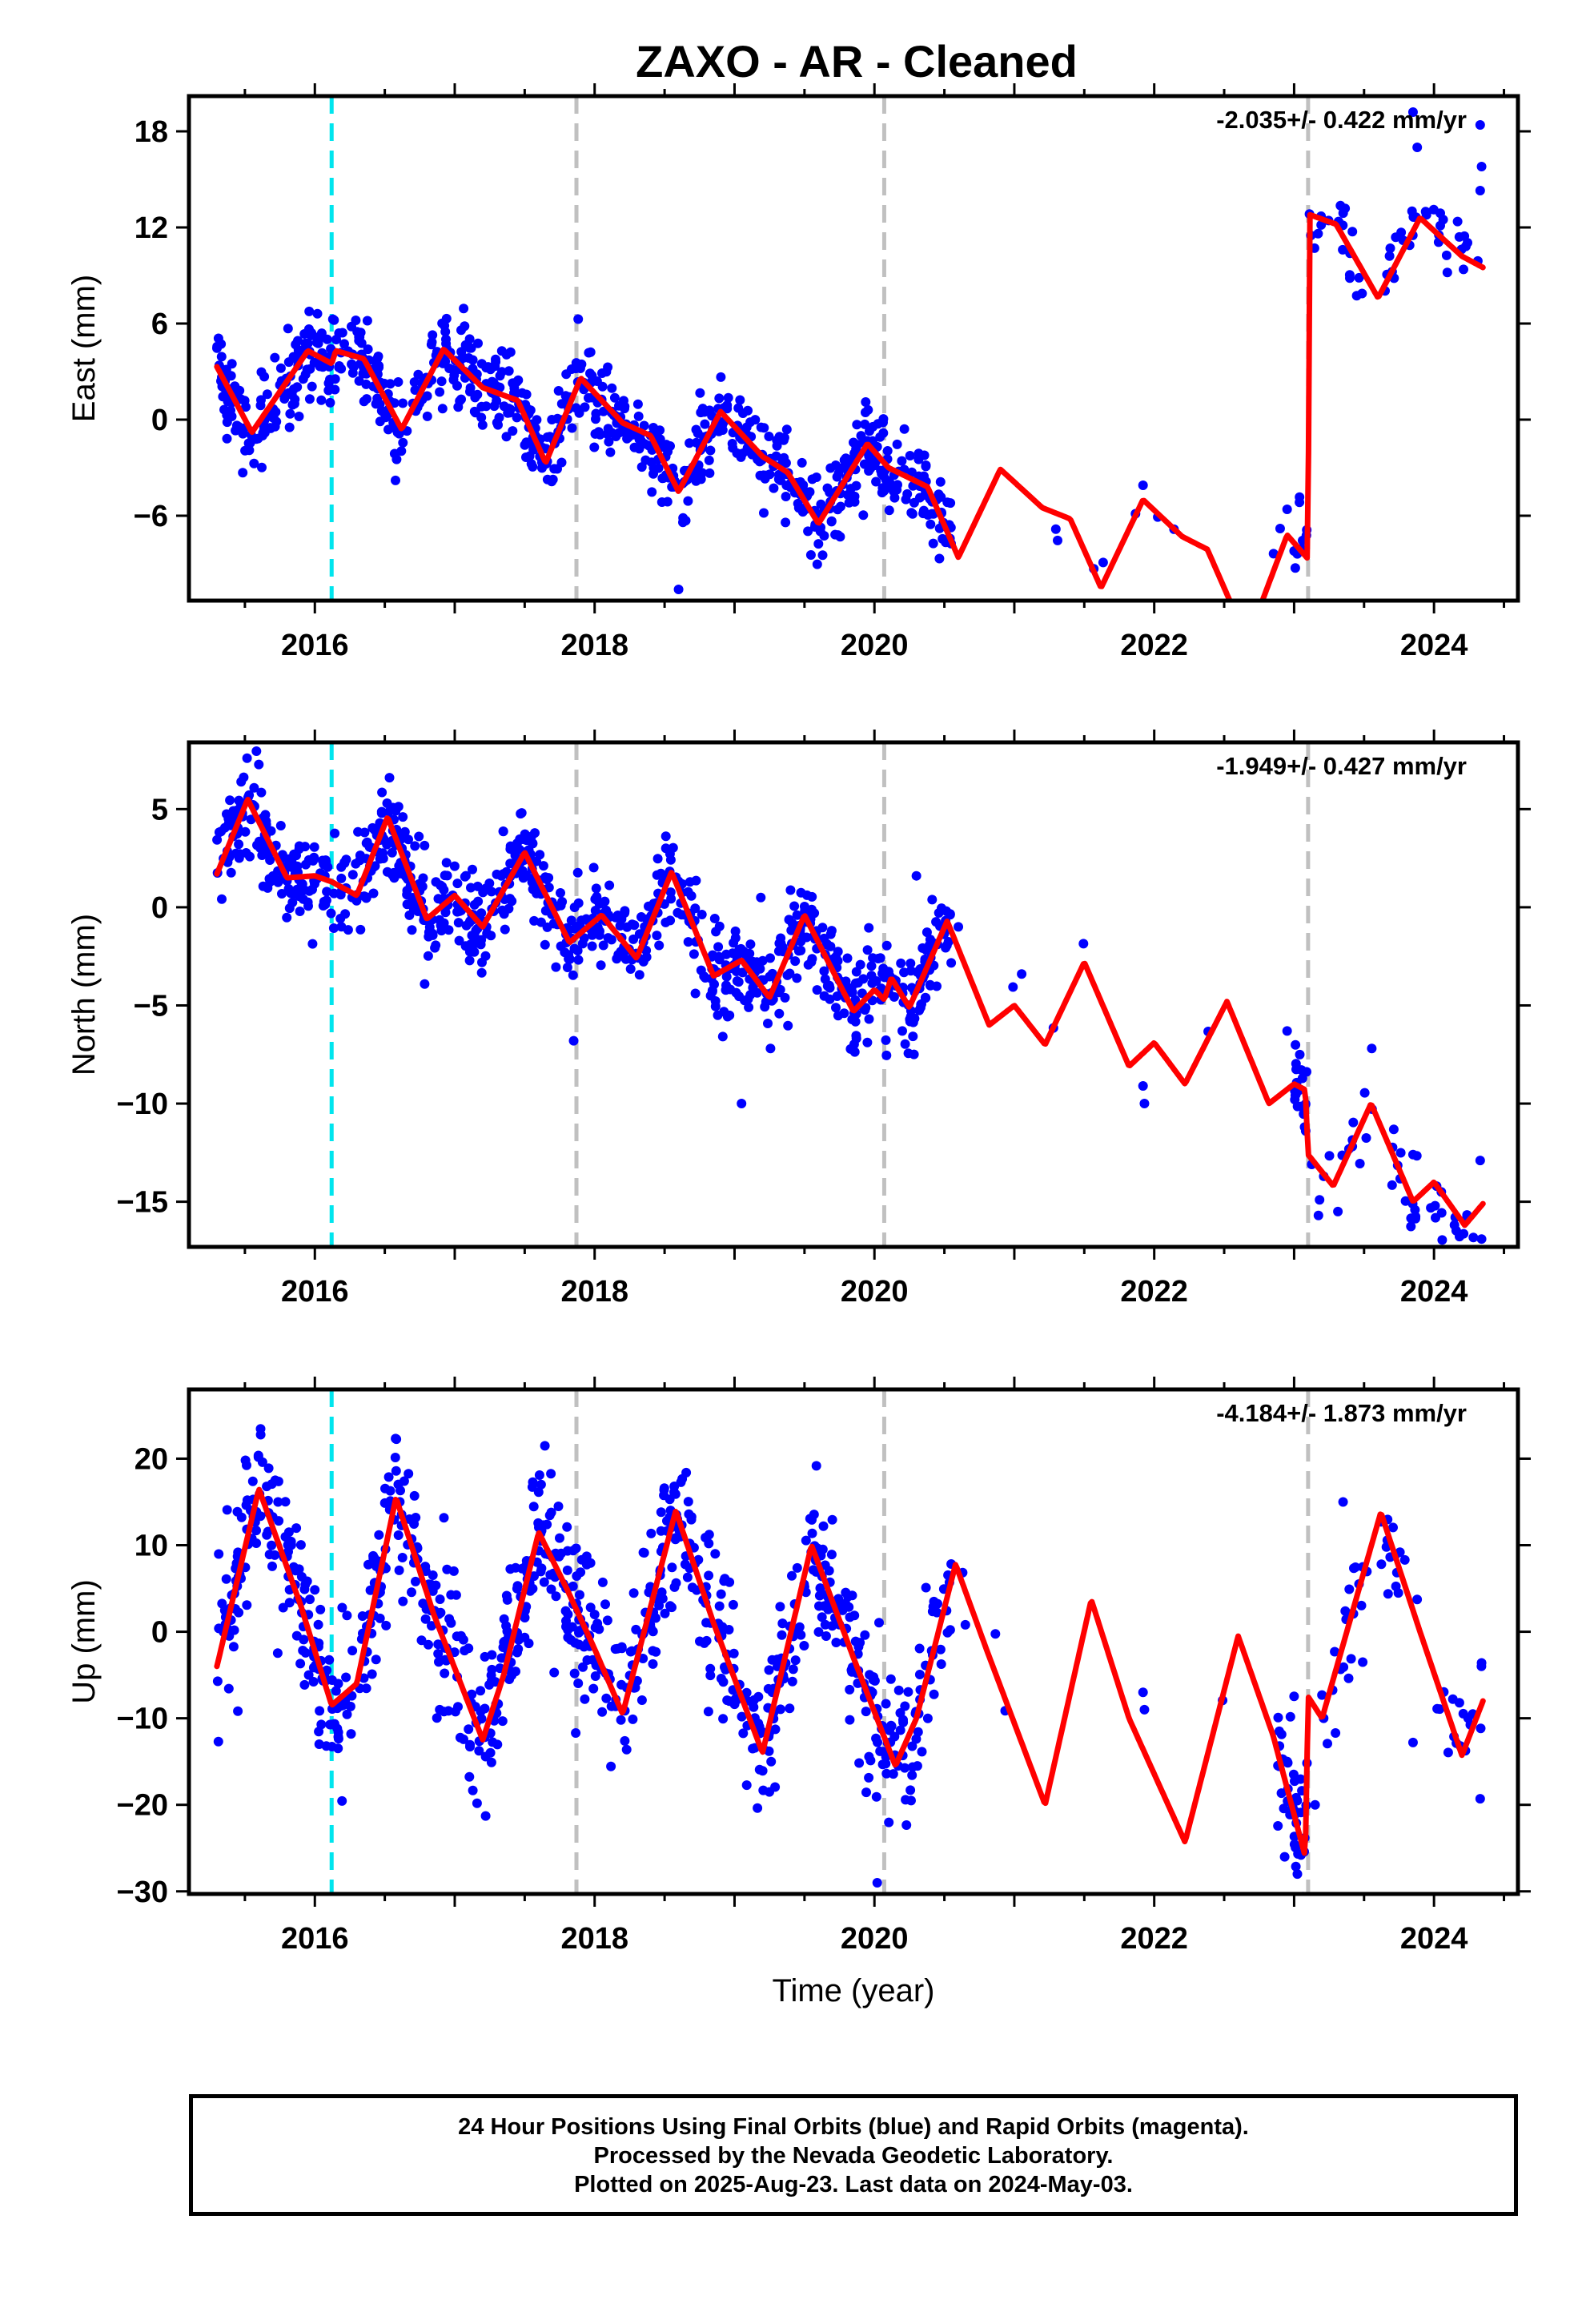 Image resolution: width=1582 pixels, height=2324 pixels. I want to click on x-tick-label: 2024, so click(1434, 645).